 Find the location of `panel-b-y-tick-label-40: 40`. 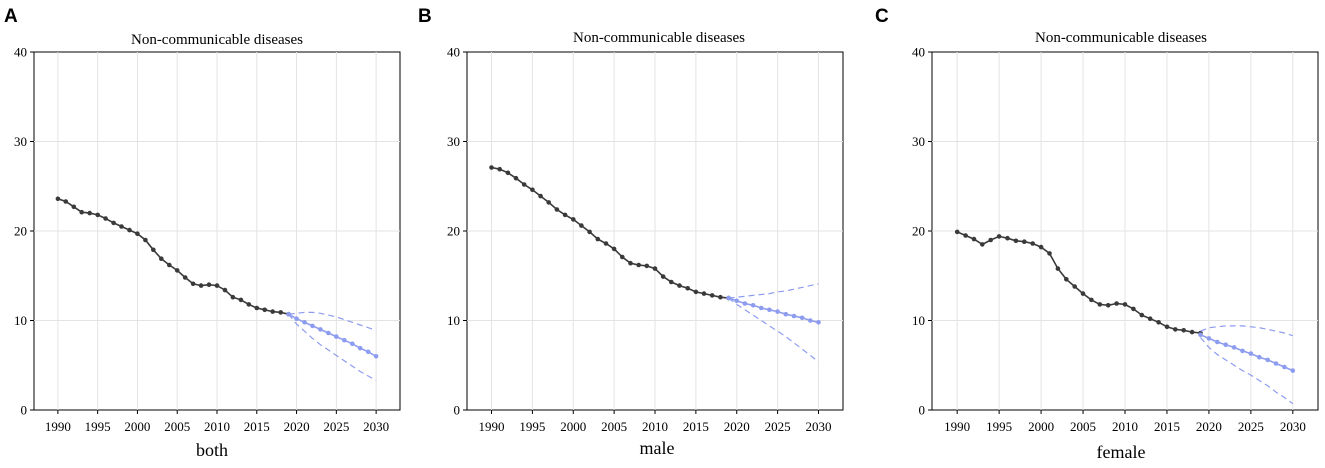

panel-b-y-tick-label-40: 40 is located at coordinates (453, 52).